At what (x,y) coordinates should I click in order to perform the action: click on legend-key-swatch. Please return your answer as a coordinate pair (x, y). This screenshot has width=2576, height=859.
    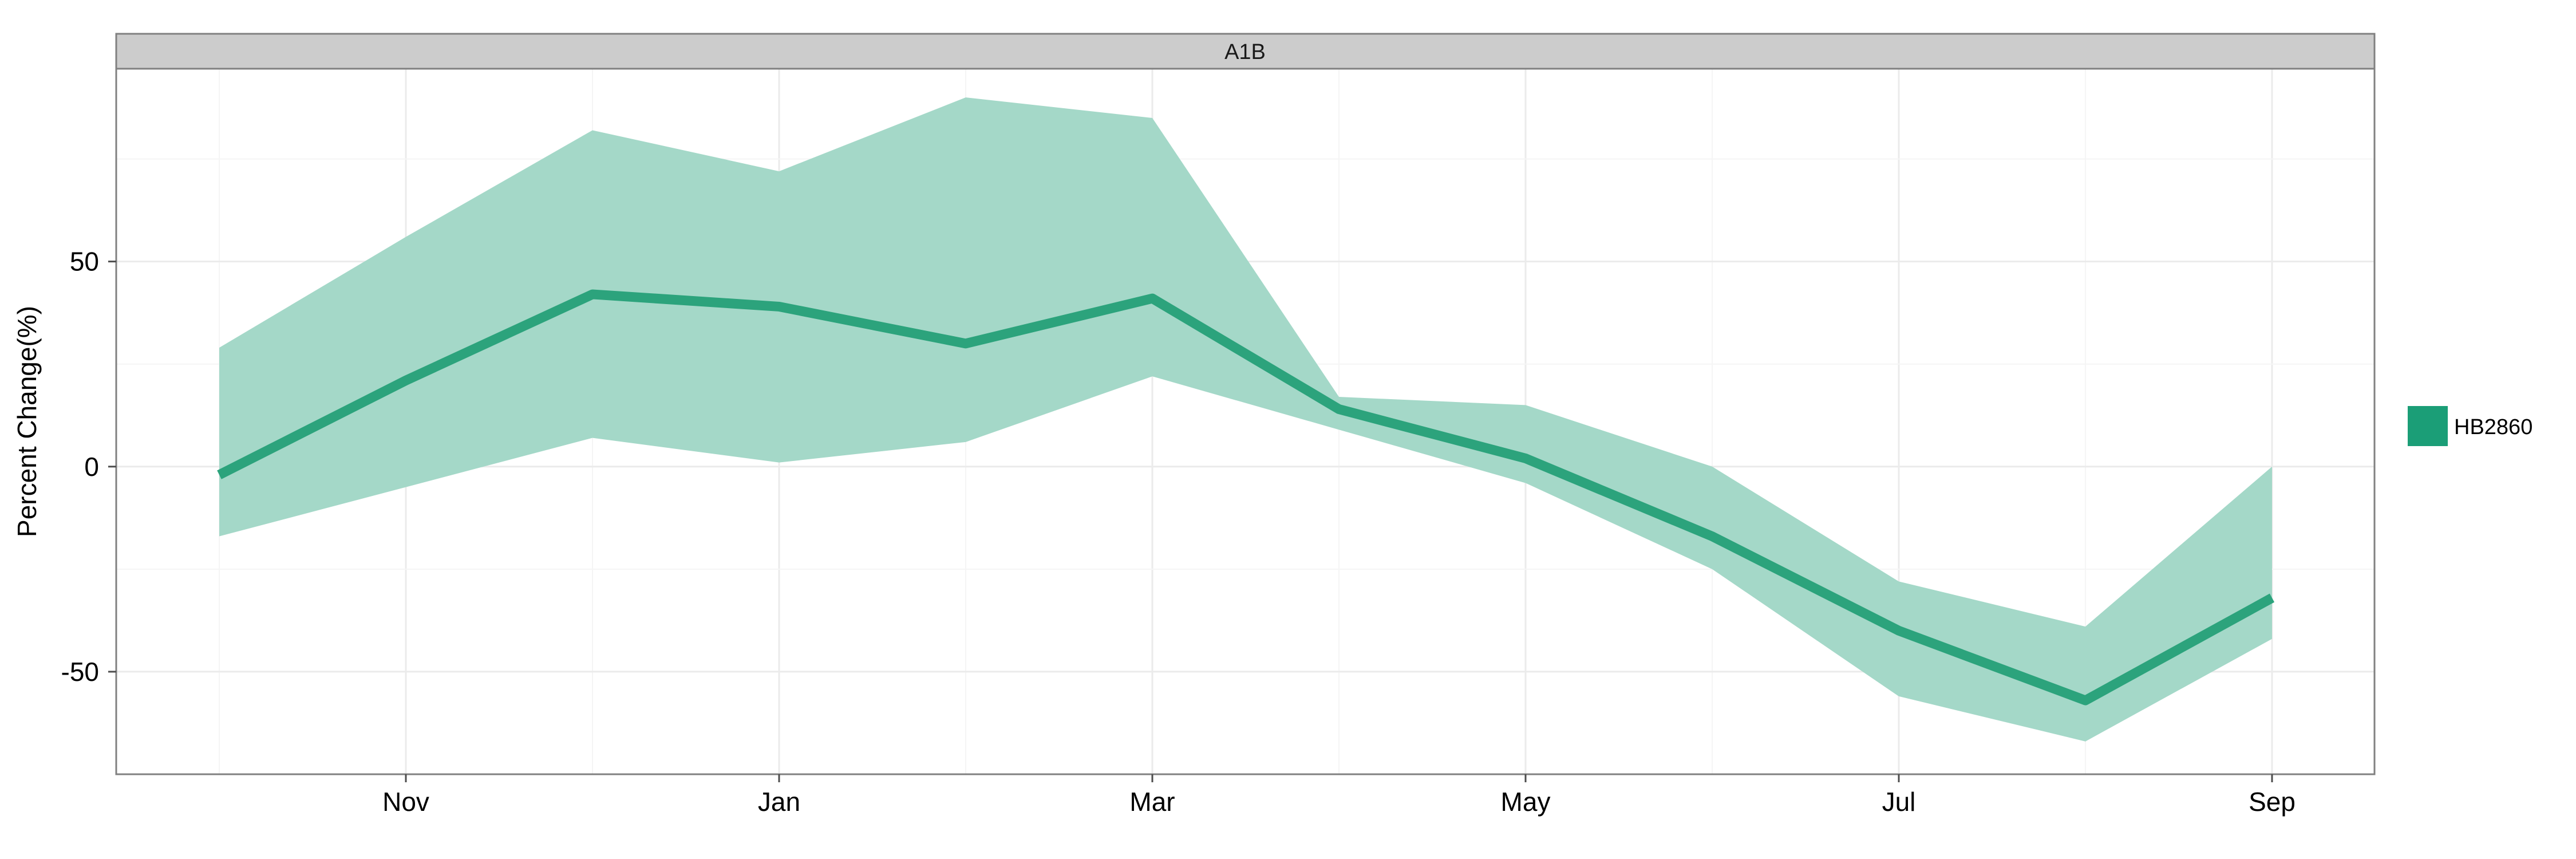
    Looking at the image, I should click on (2428, 426).